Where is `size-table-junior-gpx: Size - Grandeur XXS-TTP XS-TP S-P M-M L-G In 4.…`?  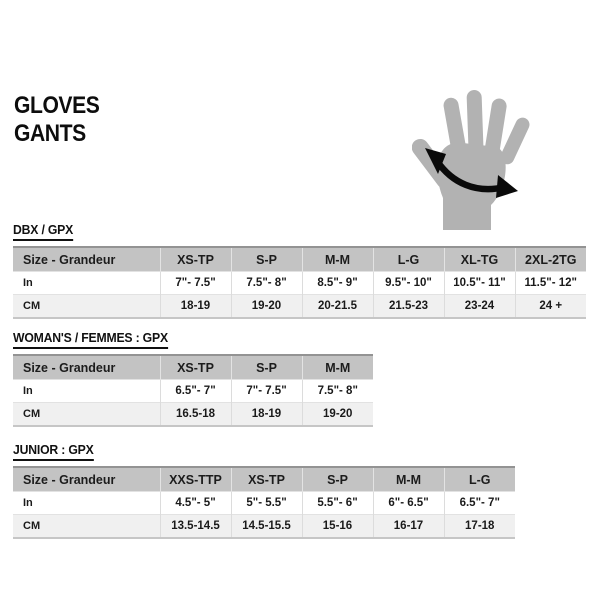 size-table-junior-gpx: Size - Grandeur XXS-TTP XS-TP S-P M-M L-G In 4.… is located at coordinates (264, 502).